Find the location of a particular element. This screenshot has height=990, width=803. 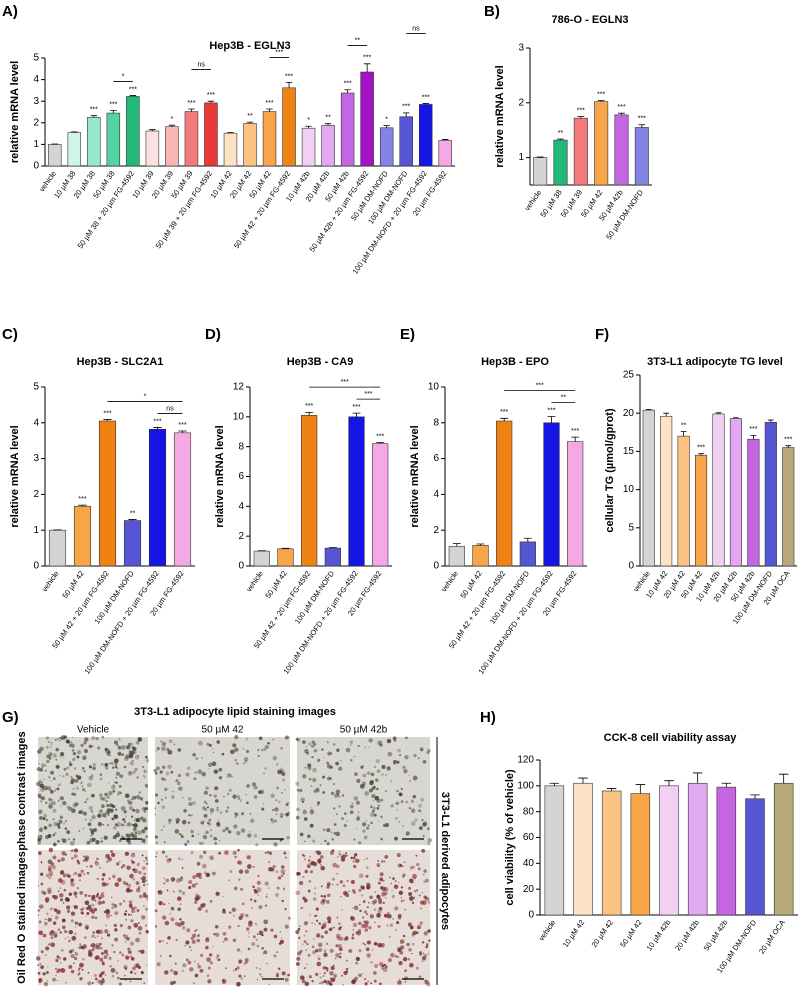

row-label: Oil Red O stained images is located at coordinates (22, 917).